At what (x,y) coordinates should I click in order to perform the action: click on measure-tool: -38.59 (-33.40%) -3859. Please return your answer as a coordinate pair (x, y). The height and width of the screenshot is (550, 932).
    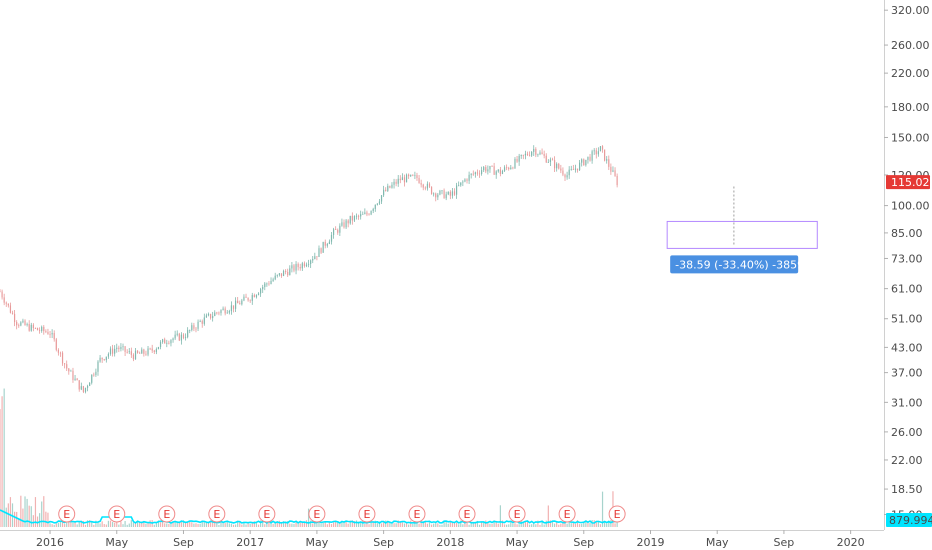
    Looking at the image, I should click on (742, 230).